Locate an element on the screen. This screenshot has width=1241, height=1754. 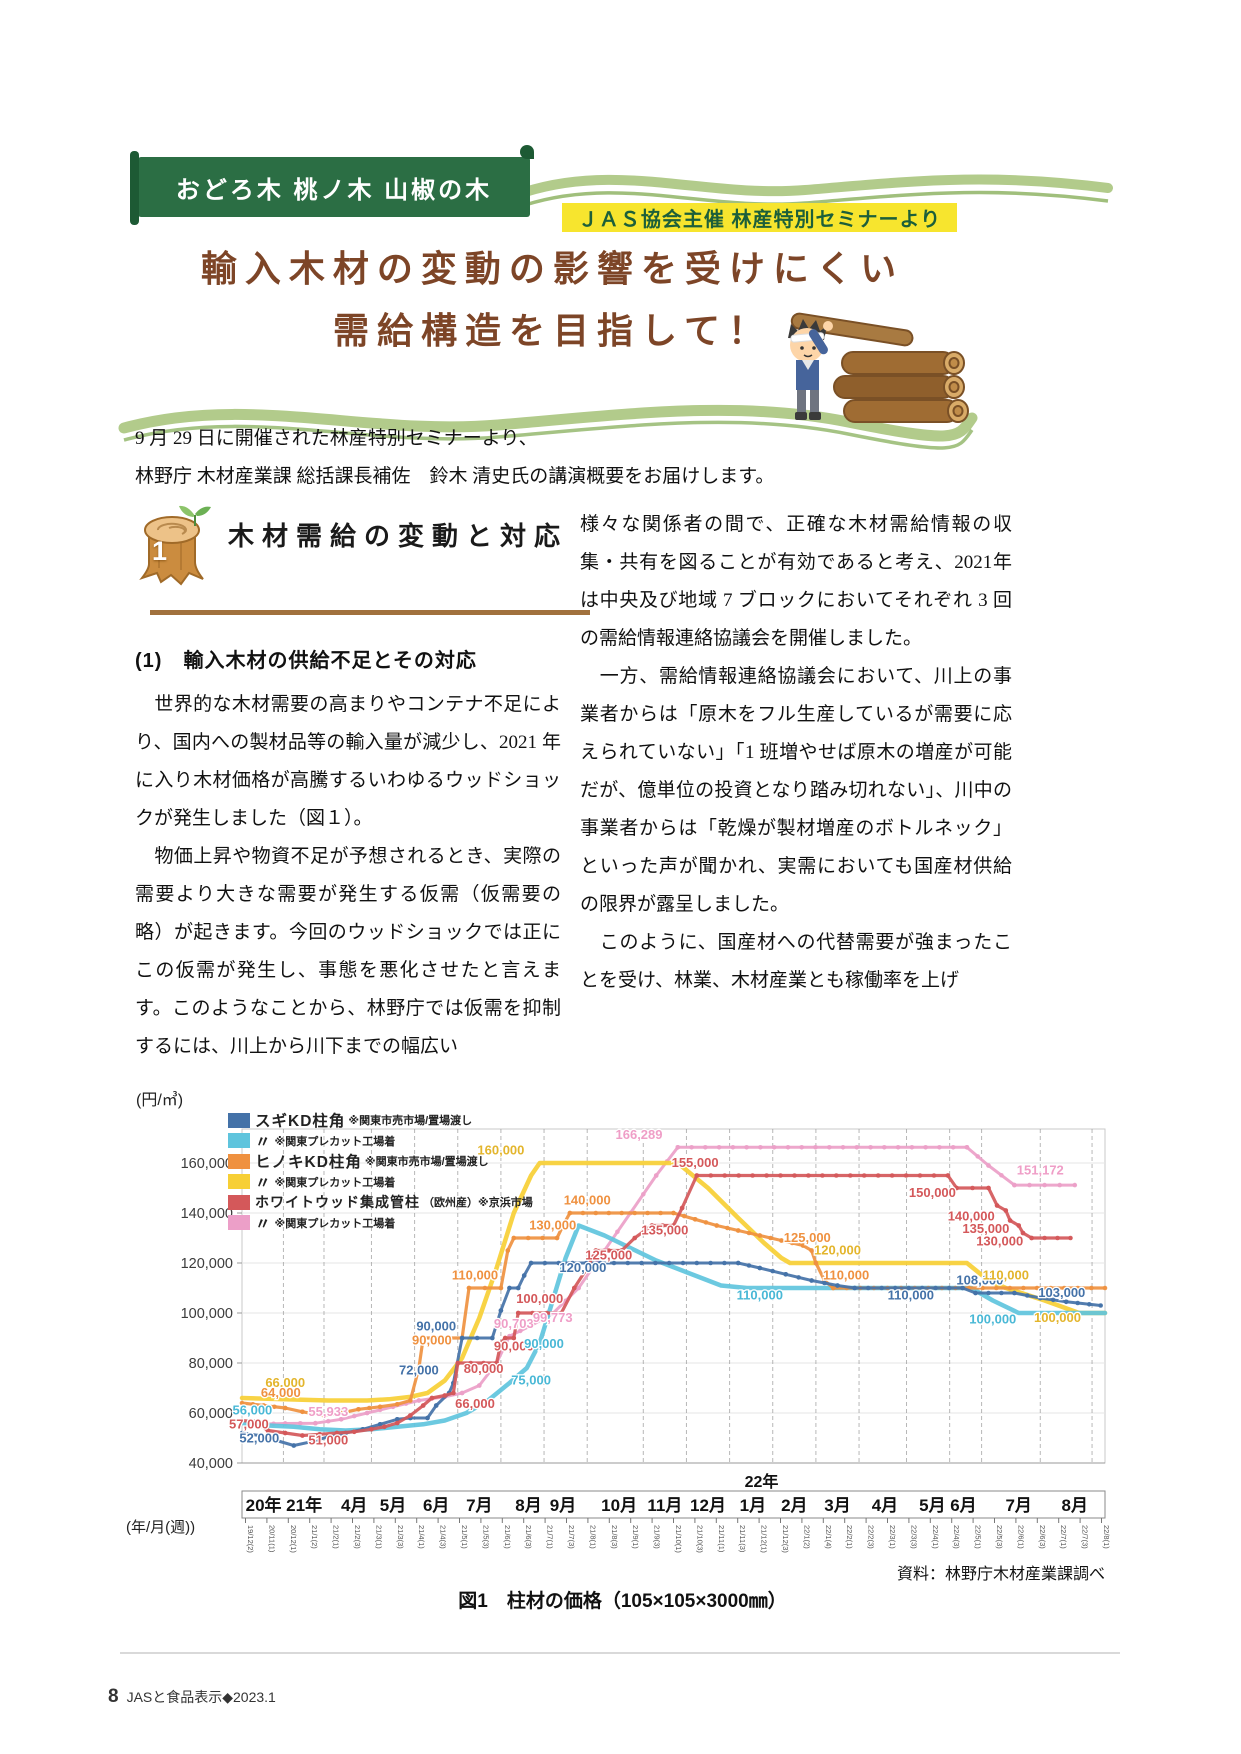
svg-text: 135,000 is located at coordinates (985, 1228).